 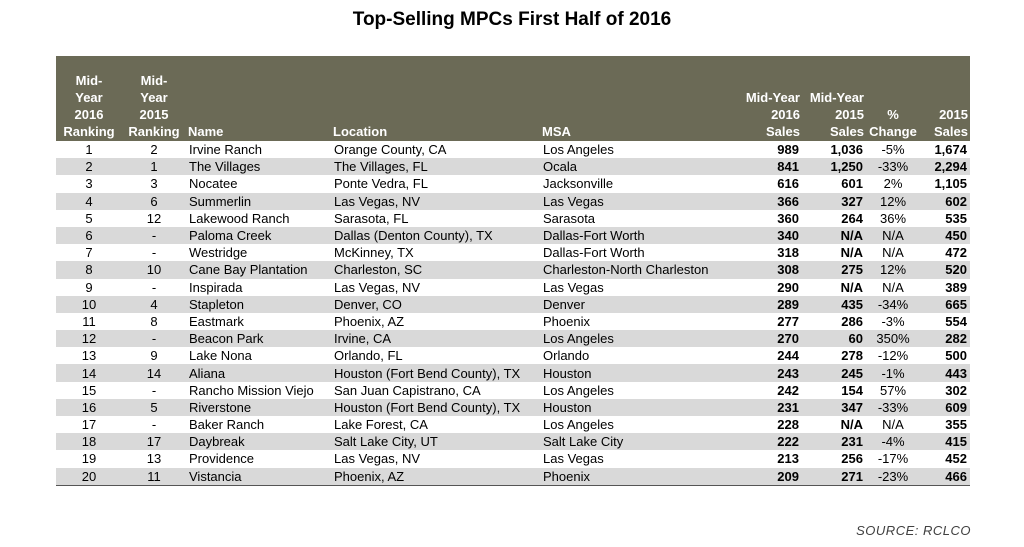 What do you see at coordinates (893, 407) in the screenshot?
I see `pct-change-cell: -33%` at bounding box center [893, 407].